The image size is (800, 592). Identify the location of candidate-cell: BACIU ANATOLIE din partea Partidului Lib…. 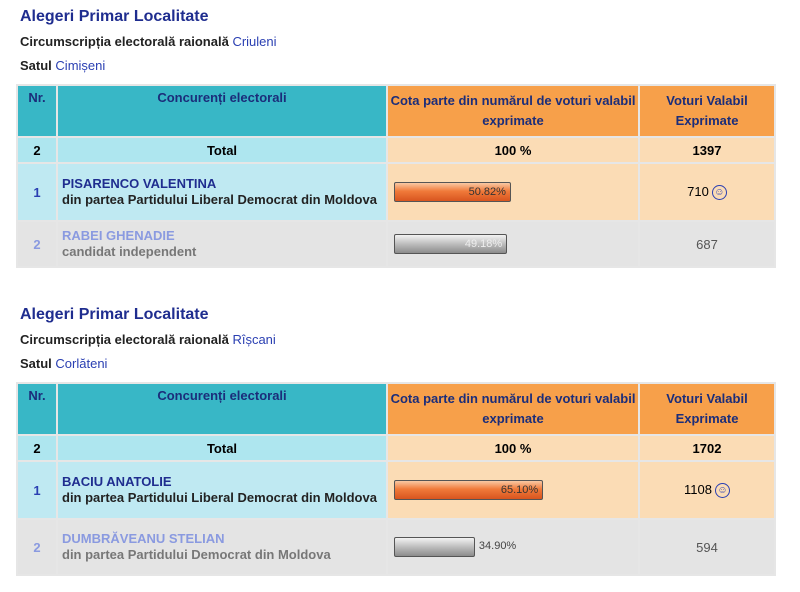
(222, 490).